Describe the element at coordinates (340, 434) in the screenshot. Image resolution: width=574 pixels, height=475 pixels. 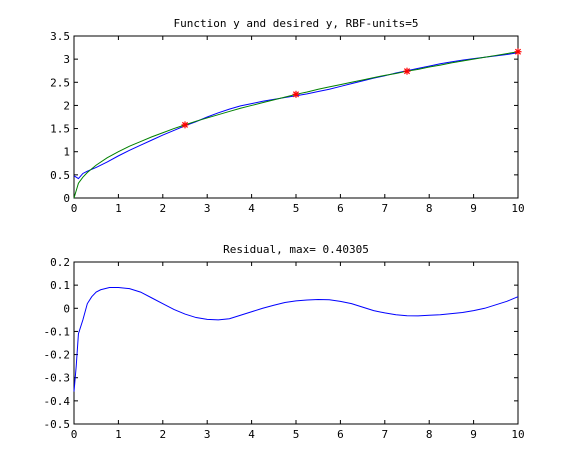
I see `residual-x-tick-label: 6` at that location.